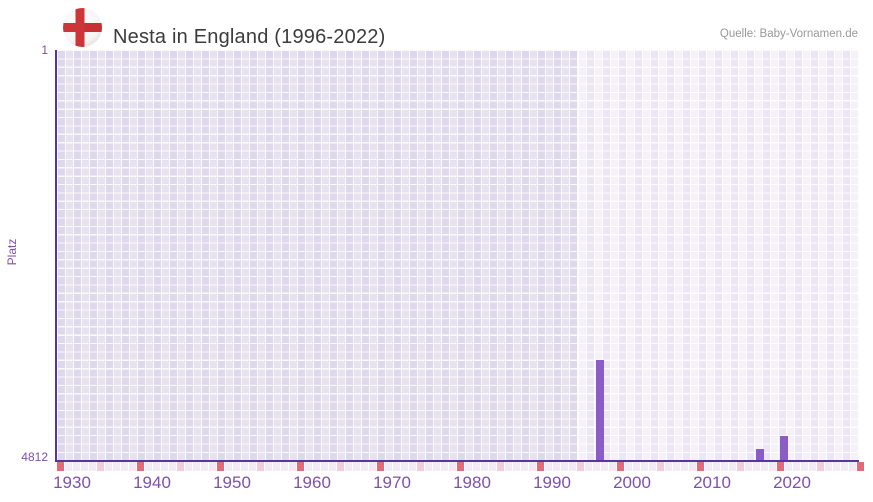 The height and width of the screenshot is (502, 873). Describe the element at coordinates (600, 410) in the screenshot. I see `bar-1996` at that location.